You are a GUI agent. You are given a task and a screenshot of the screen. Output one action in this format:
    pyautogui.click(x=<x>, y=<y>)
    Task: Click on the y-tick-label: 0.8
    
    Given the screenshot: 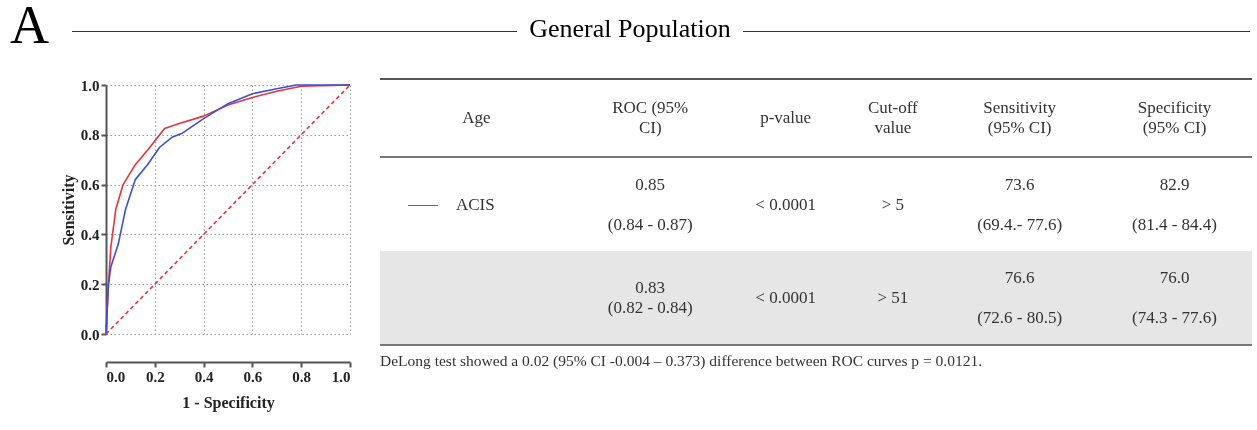 What is the action you would take?
    pyautogui.click(x=90, y=135)
    